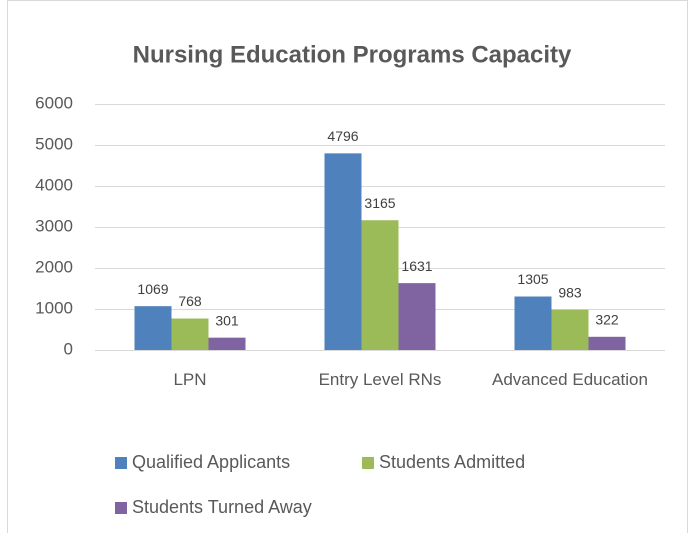 Image resolution: width=692 pixels, height=533 pixels. What do you see at coordinates (152, 289) in the screenshot?
I see `data-label: 1069` at bounding box center [152, 289].